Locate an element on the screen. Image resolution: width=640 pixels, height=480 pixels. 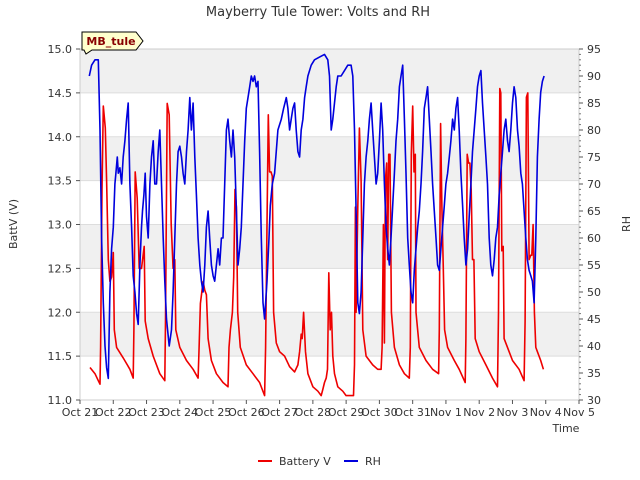
y-right-tick-label: 85 is located at coordinates (594, 103).